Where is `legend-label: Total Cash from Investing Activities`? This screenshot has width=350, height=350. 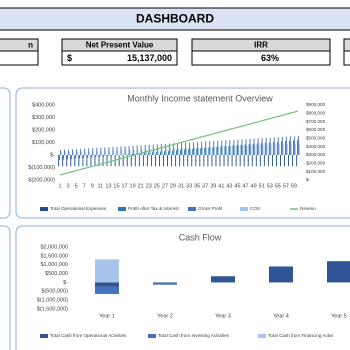
legend-label: Total Cash from Investing Activities is located at coordinates (194, 335).